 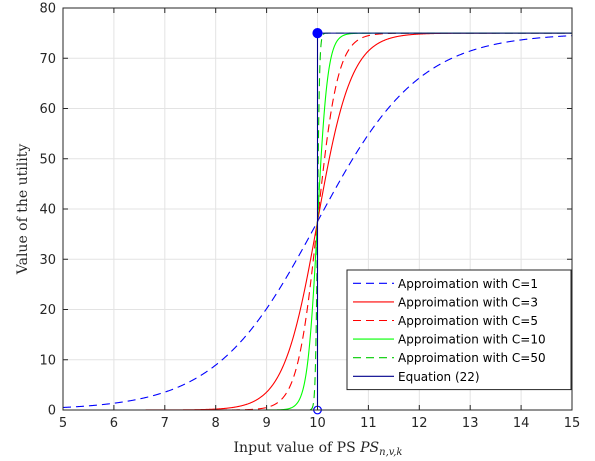 I want to click on y-tick-label: 60, so click(x=47, y=109).